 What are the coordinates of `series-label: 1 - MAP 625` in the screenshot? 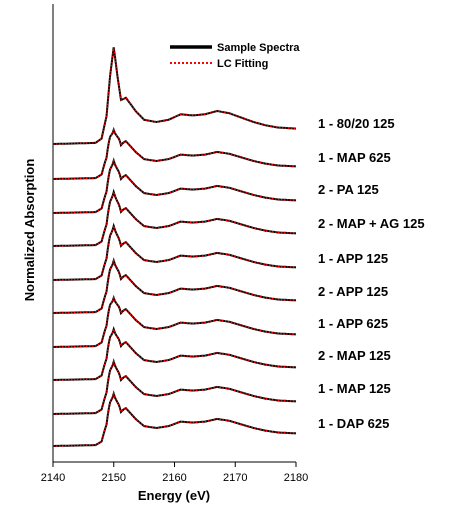 It's located at (354, 157).